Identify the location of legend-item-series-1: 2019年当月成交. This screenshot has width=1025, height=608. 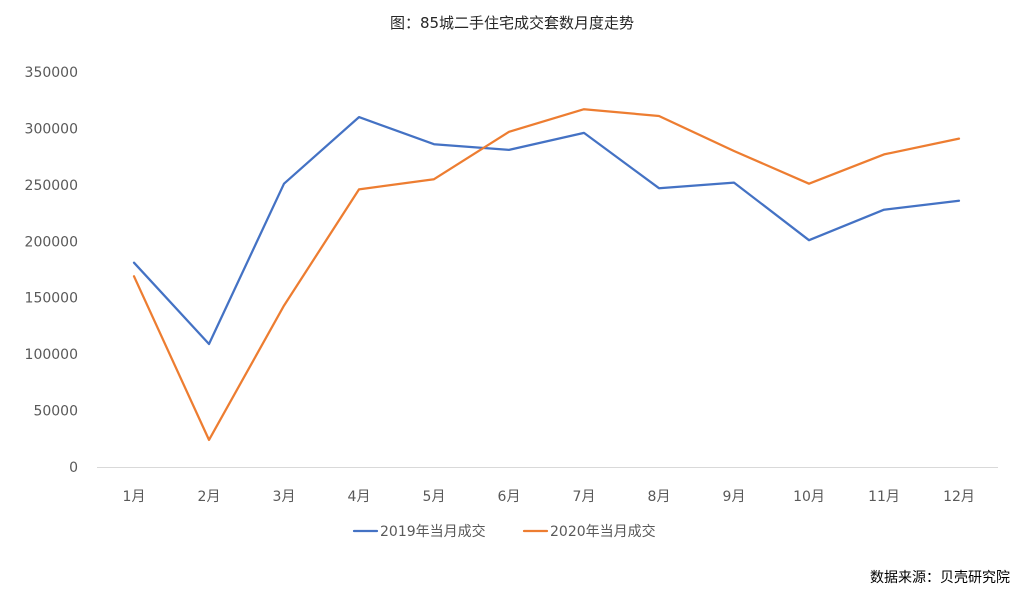
(419, 531).